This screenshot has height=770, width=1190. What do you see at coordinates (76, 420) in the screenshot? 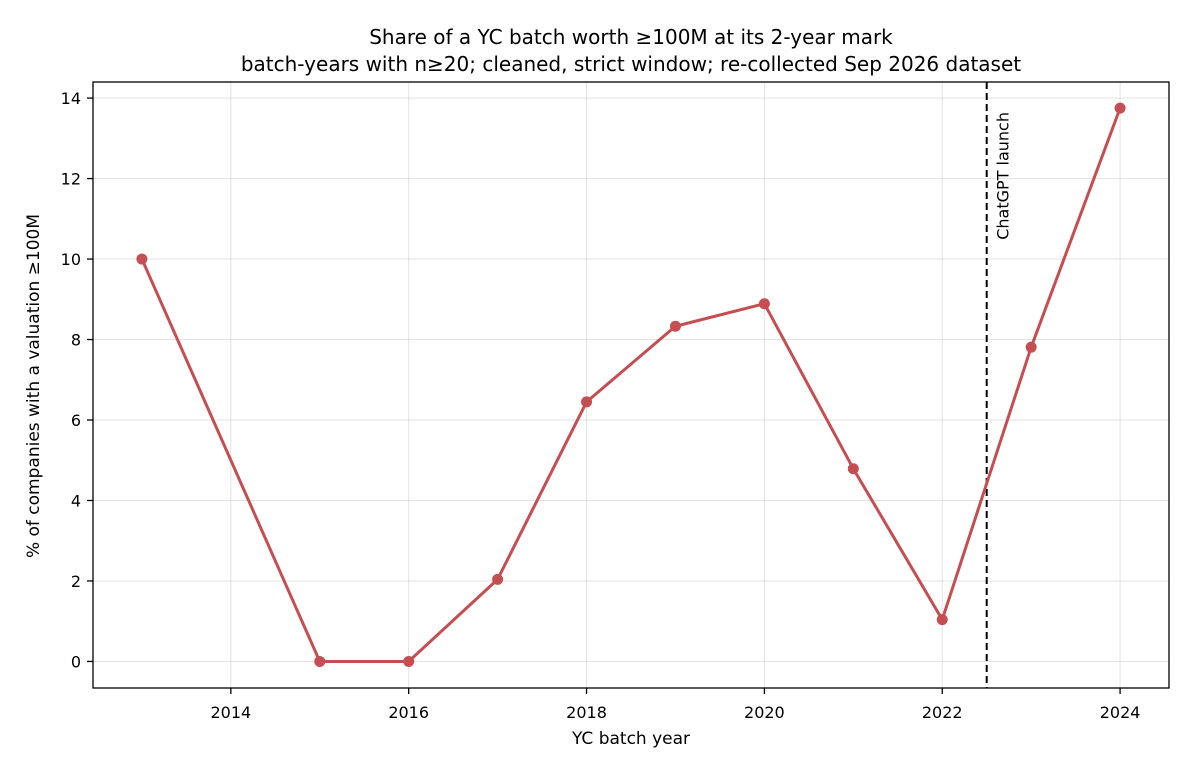
I see `y-tick-label: 6` at bounding box center [76, 420].